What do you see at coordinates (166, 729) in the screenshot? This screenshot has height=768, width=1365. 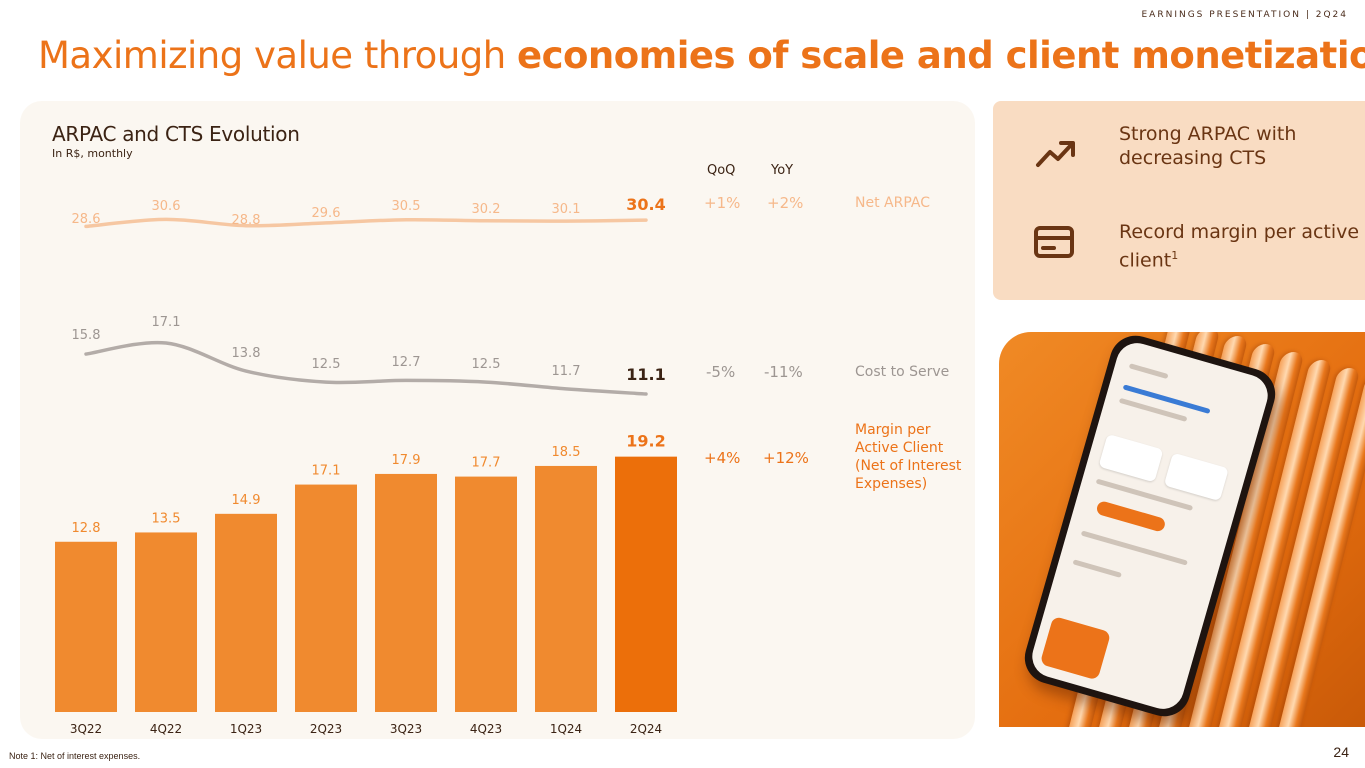 I see `x-axis-tick-label: 4Q22` at bounding box center [166, 729].